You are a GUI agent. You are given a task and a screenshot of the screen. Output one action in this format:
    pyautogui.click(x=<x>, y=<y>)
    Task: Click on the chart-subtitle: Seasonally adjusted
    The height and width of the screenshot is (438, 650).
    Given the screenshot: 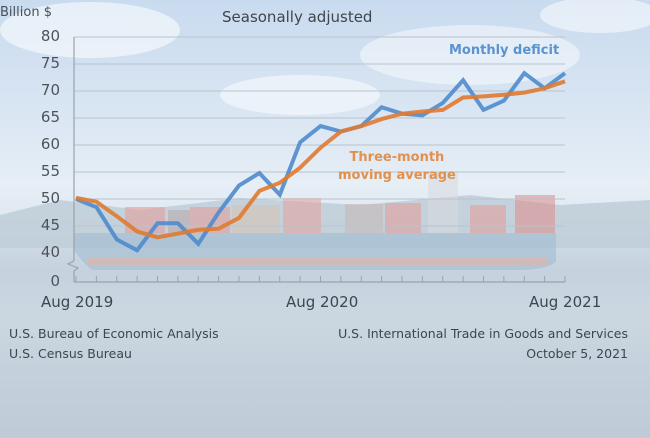 What is the action you would take?
    pyautogui.click(x=297, y=17)
    